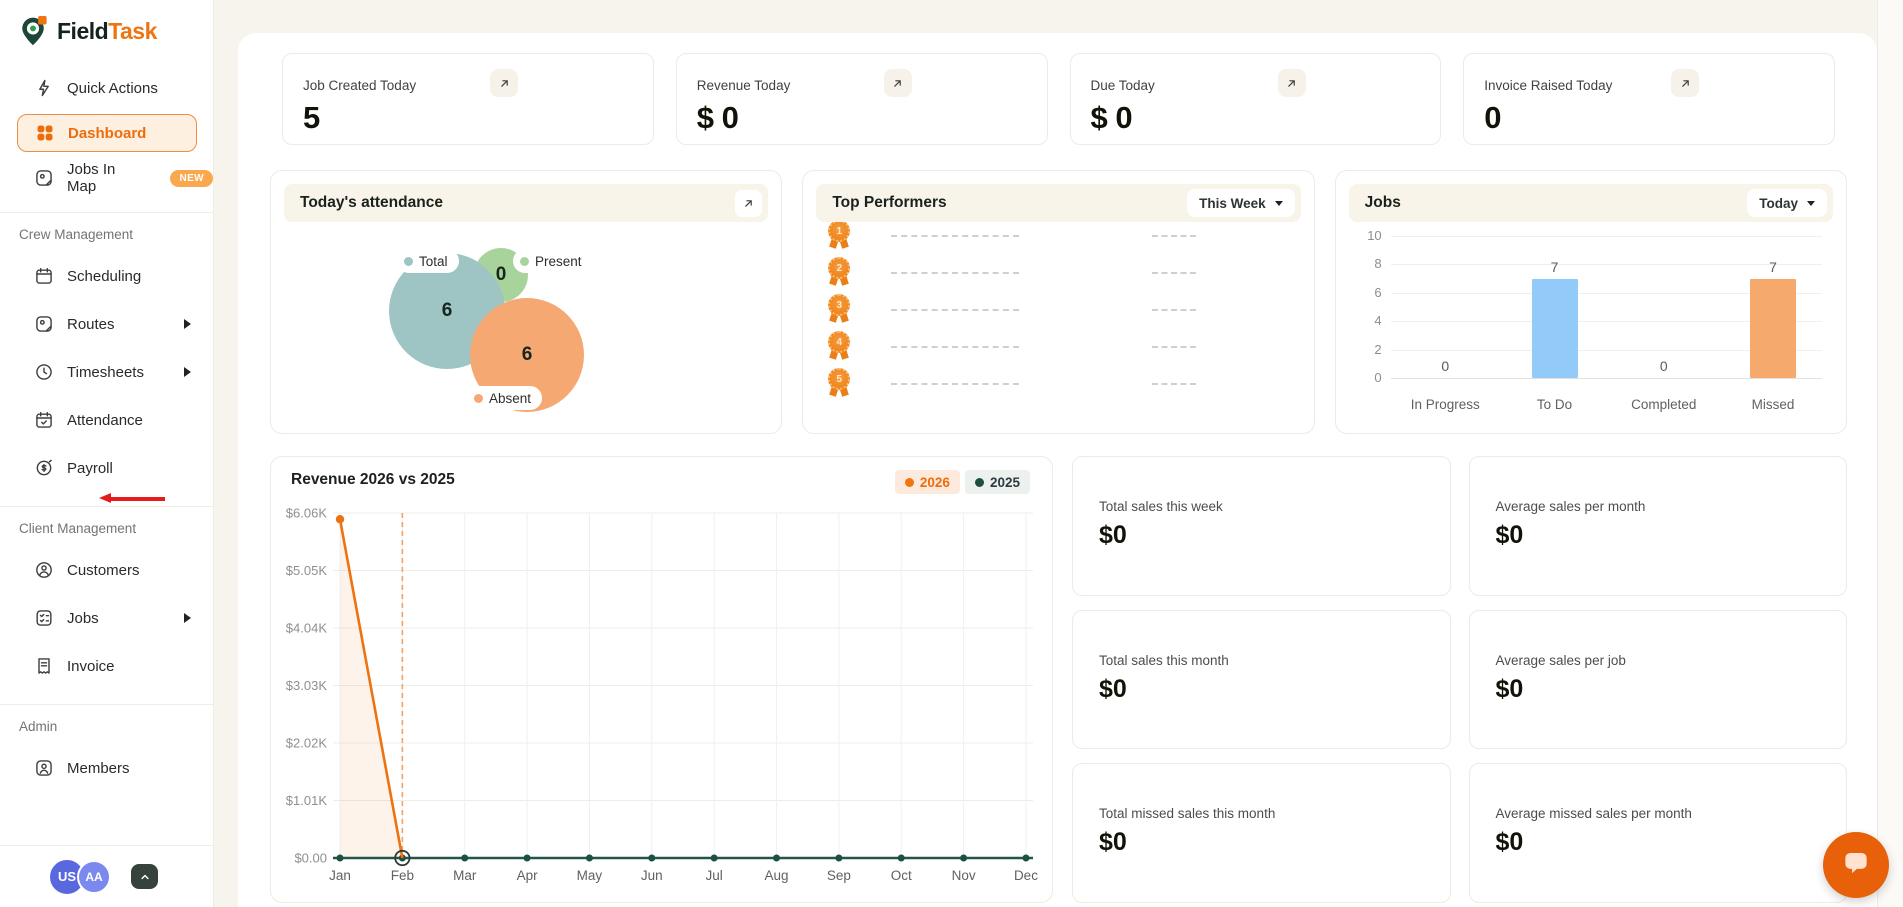 This screenshot has width=1903, height=907. Describe the element at coordinates (44, 666) in the screenshot. I see `receipt-icon` at that location.